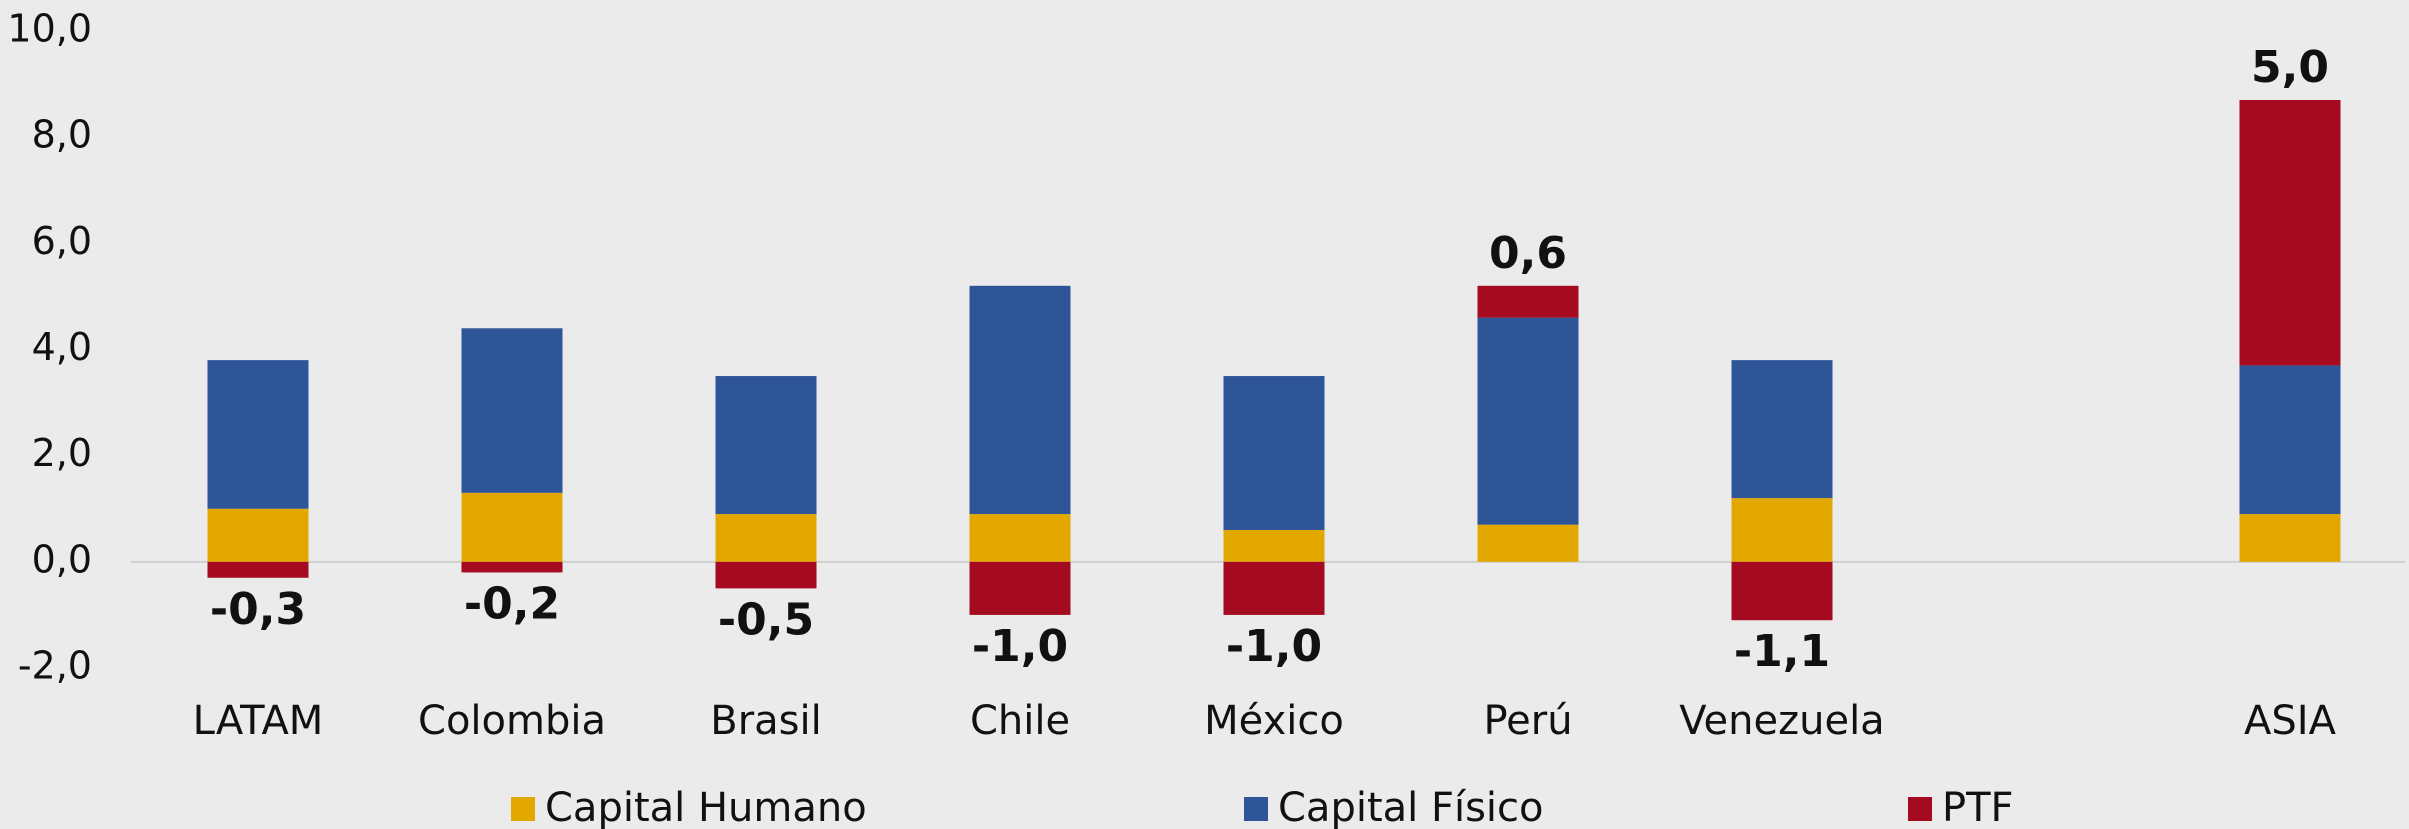 The height and width of the screenshot is (829, 2409). Describe the element at coordinates (62, 241) in the screenshot. I see `y-tick-label: 6,0` at that location.